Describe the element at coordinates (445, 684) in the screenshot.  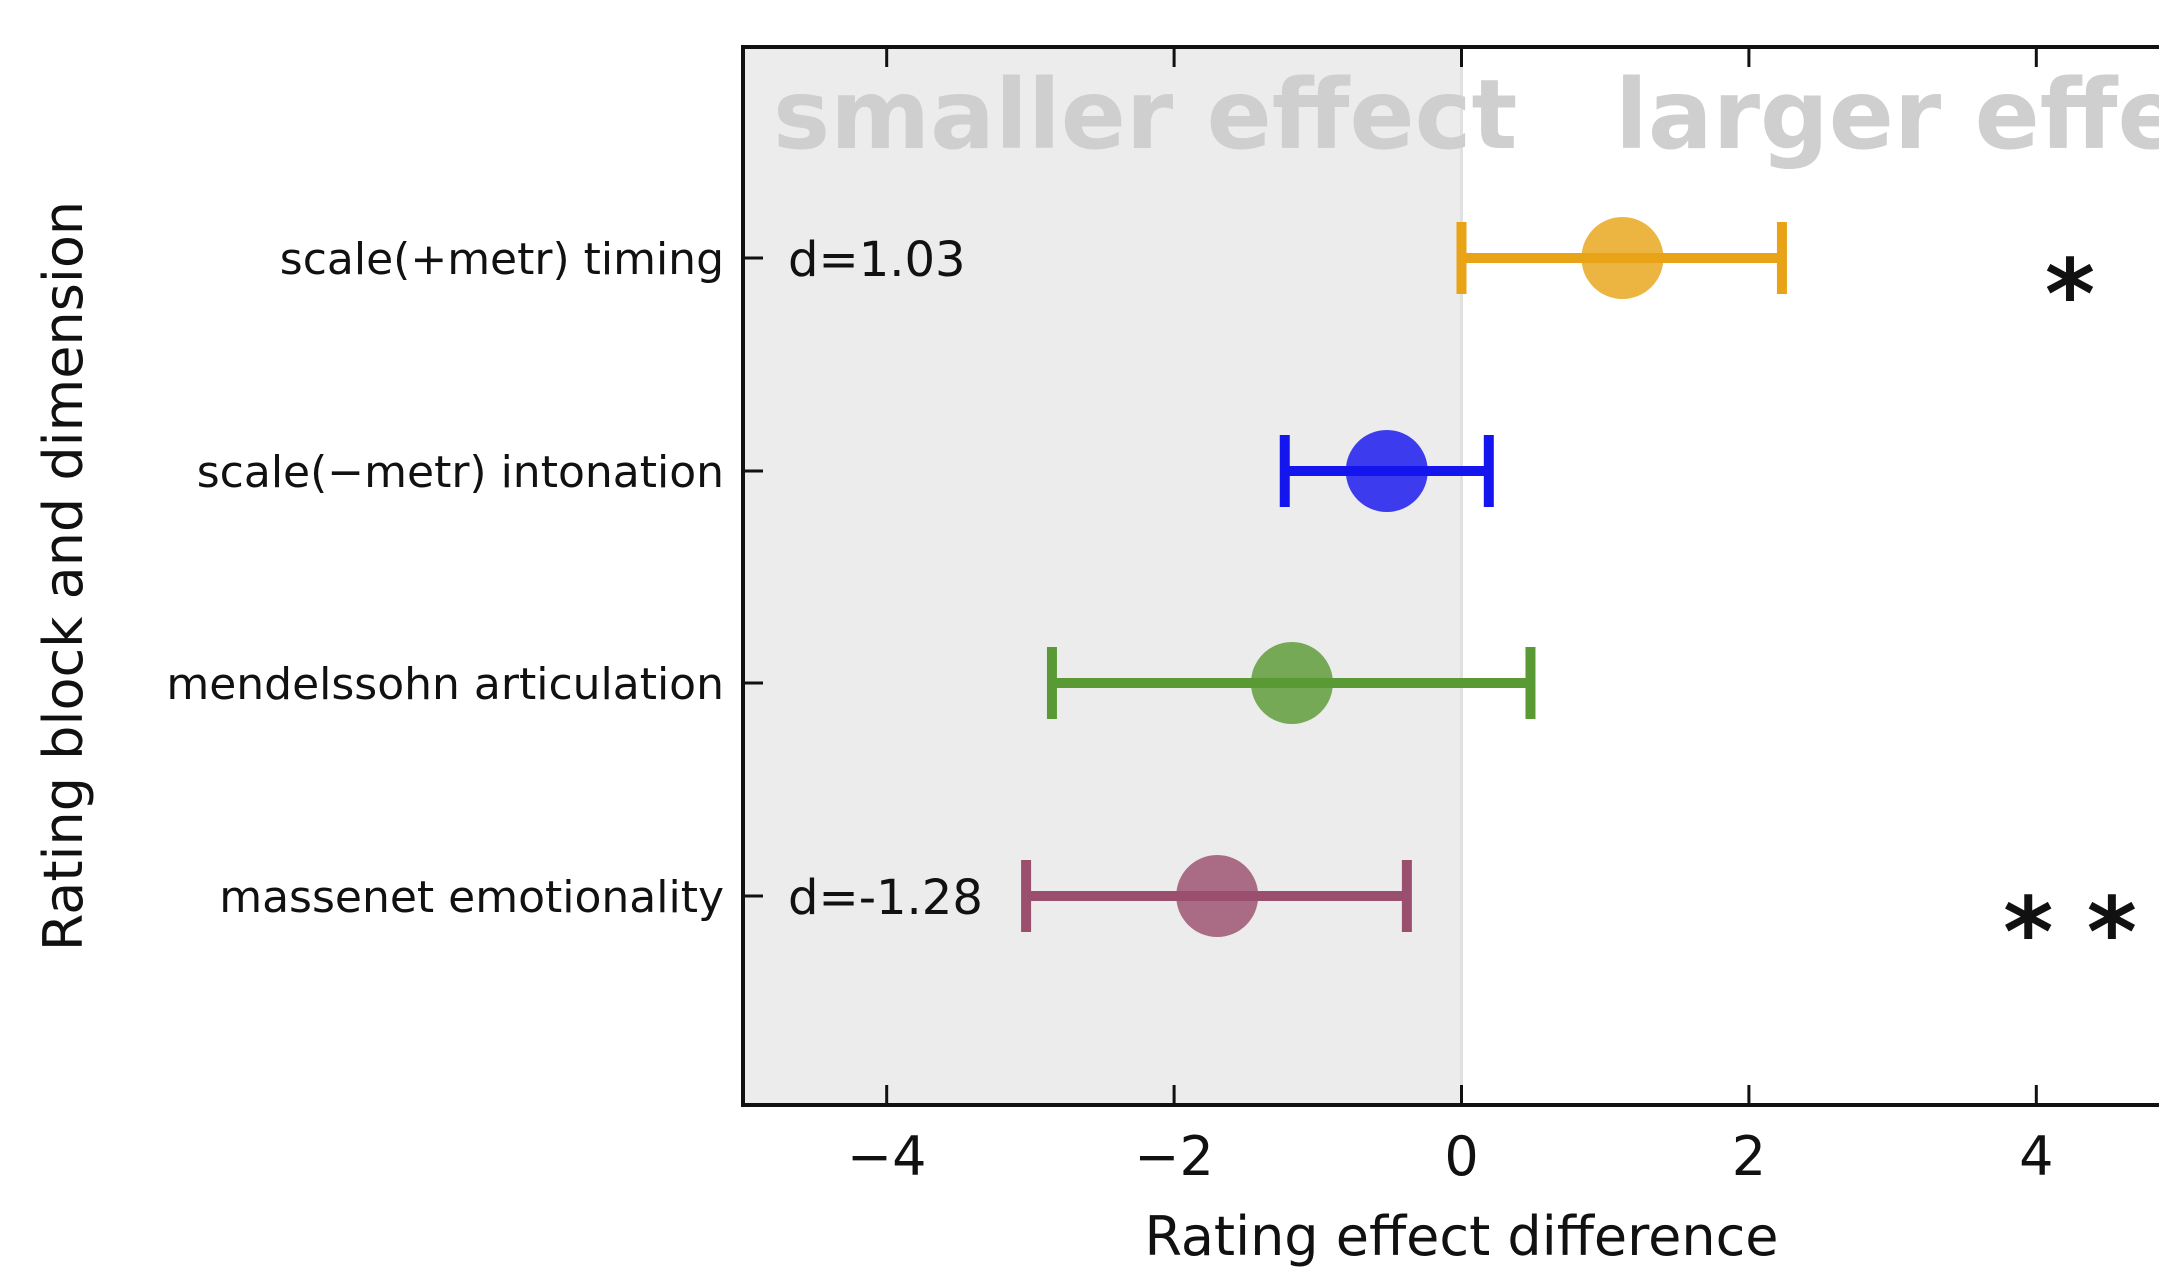
I see `category-label: mendelssohn articulation` at that location.